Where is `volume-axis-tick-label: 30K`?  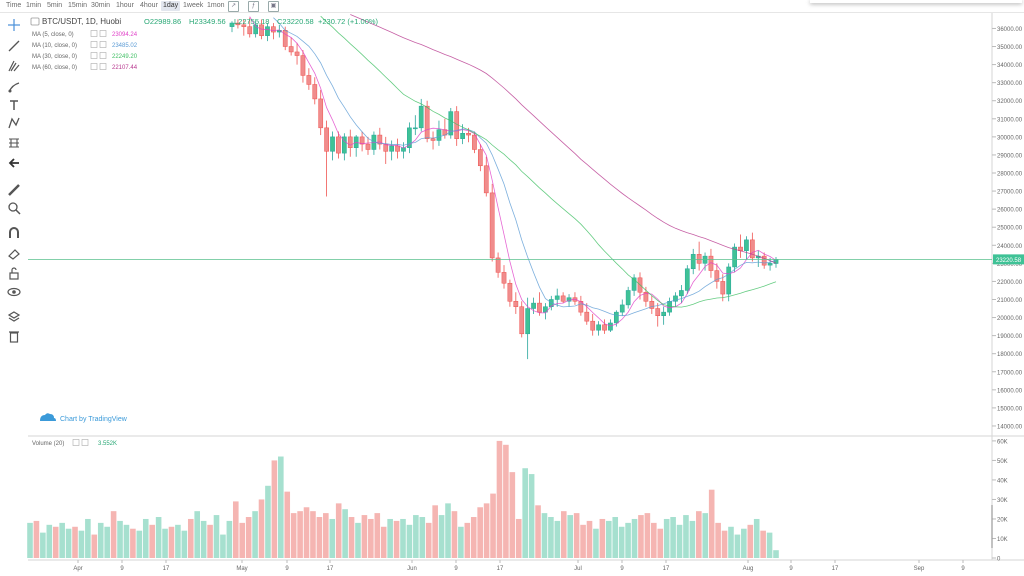 volume-axis-tick-label: 30K is located at coordinates (1002, 501).